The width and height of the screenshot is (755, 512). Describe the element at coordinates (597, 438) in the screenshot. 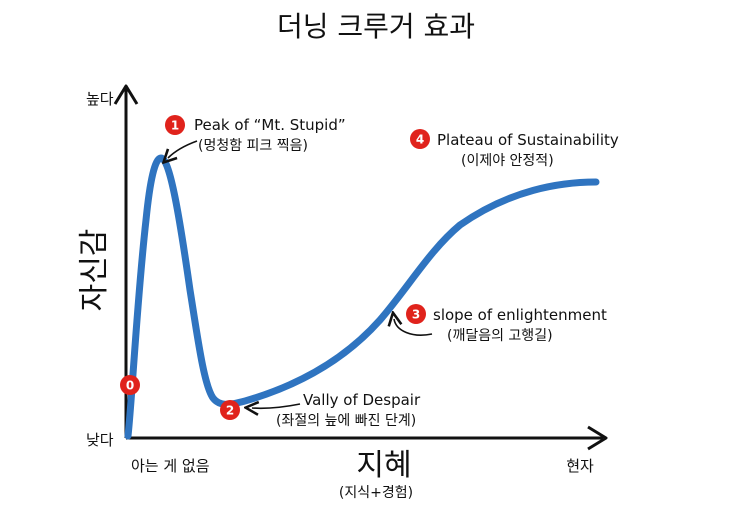

I see `x-axis-arrowhead` at that location.